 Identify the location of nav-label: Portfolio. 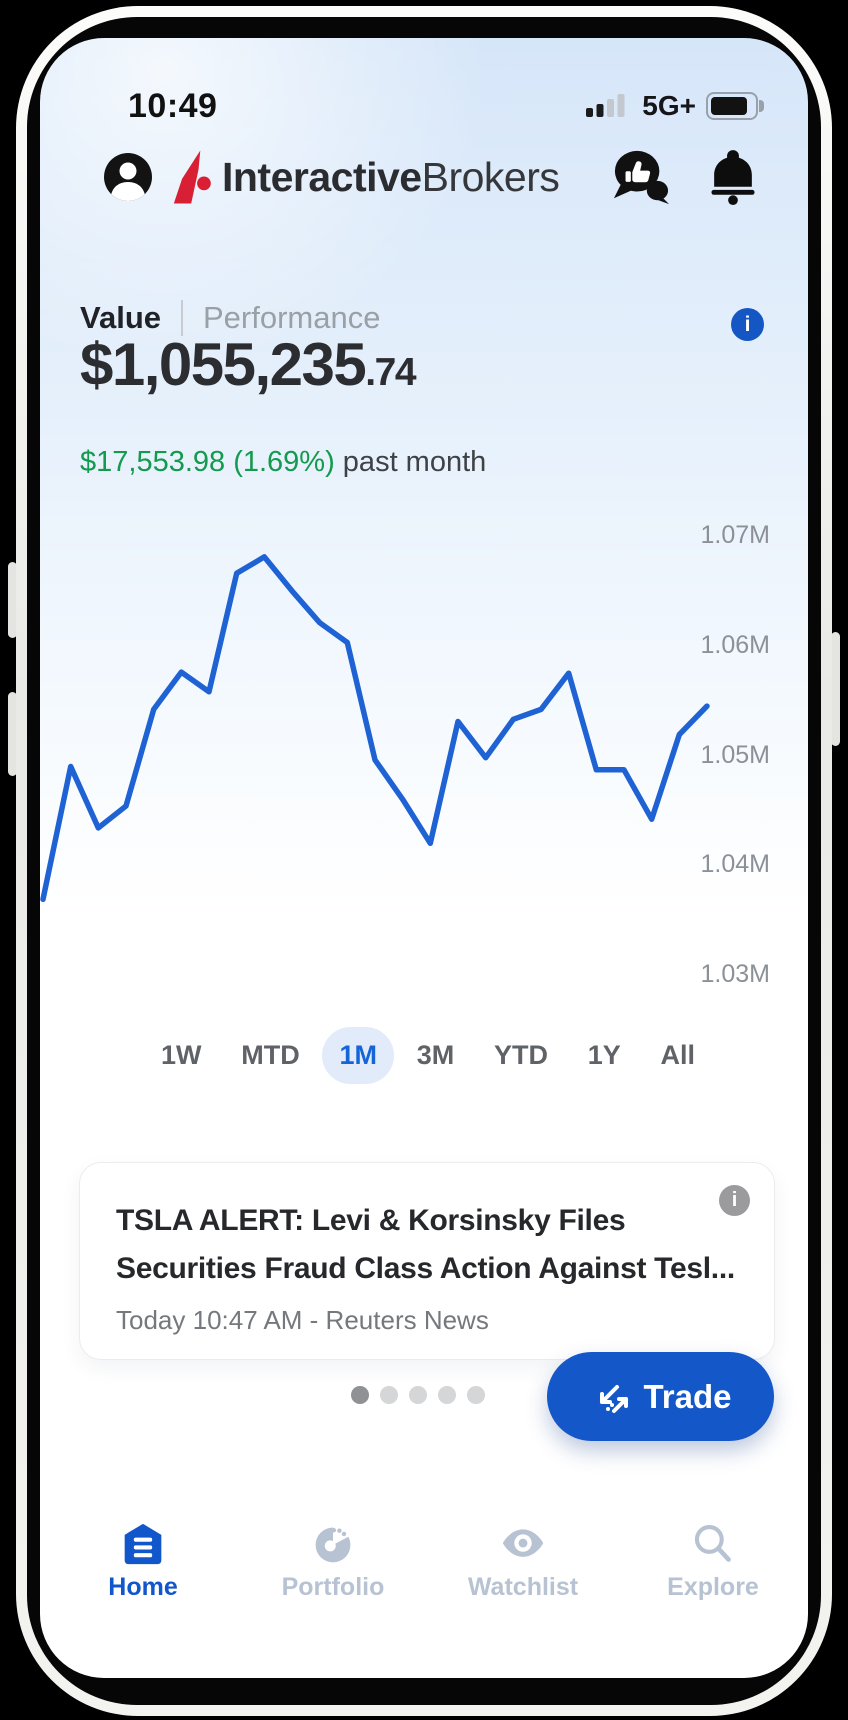
(333, 1587).